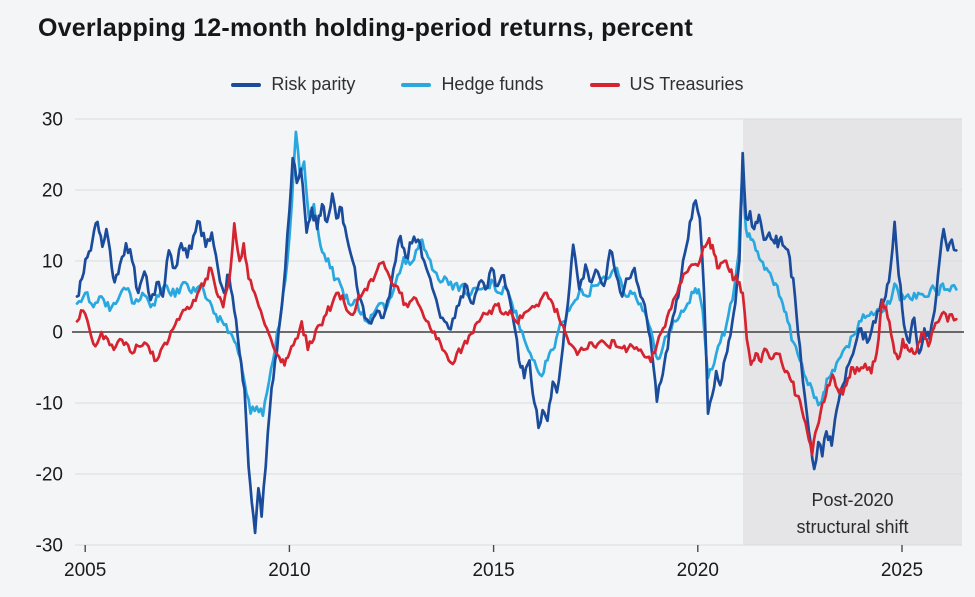  Describe the element at coordinates (852, 514) in the screenshot. I see `shaded-region-annotation: Post-2020 structural shift` at that location.